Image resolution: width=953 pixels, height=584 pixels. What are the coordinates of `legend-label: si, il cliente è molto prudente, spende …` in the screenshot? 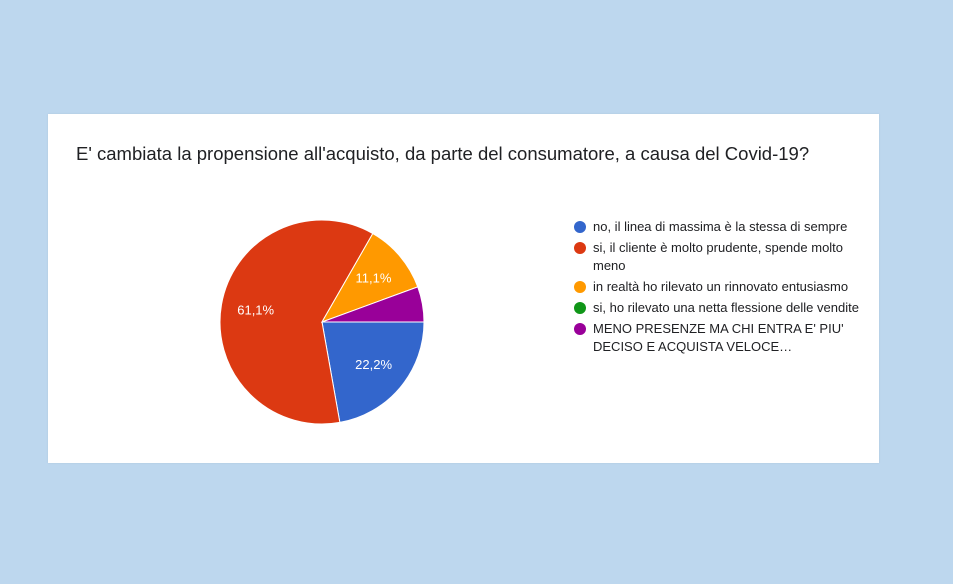 It's located at (718, 256).